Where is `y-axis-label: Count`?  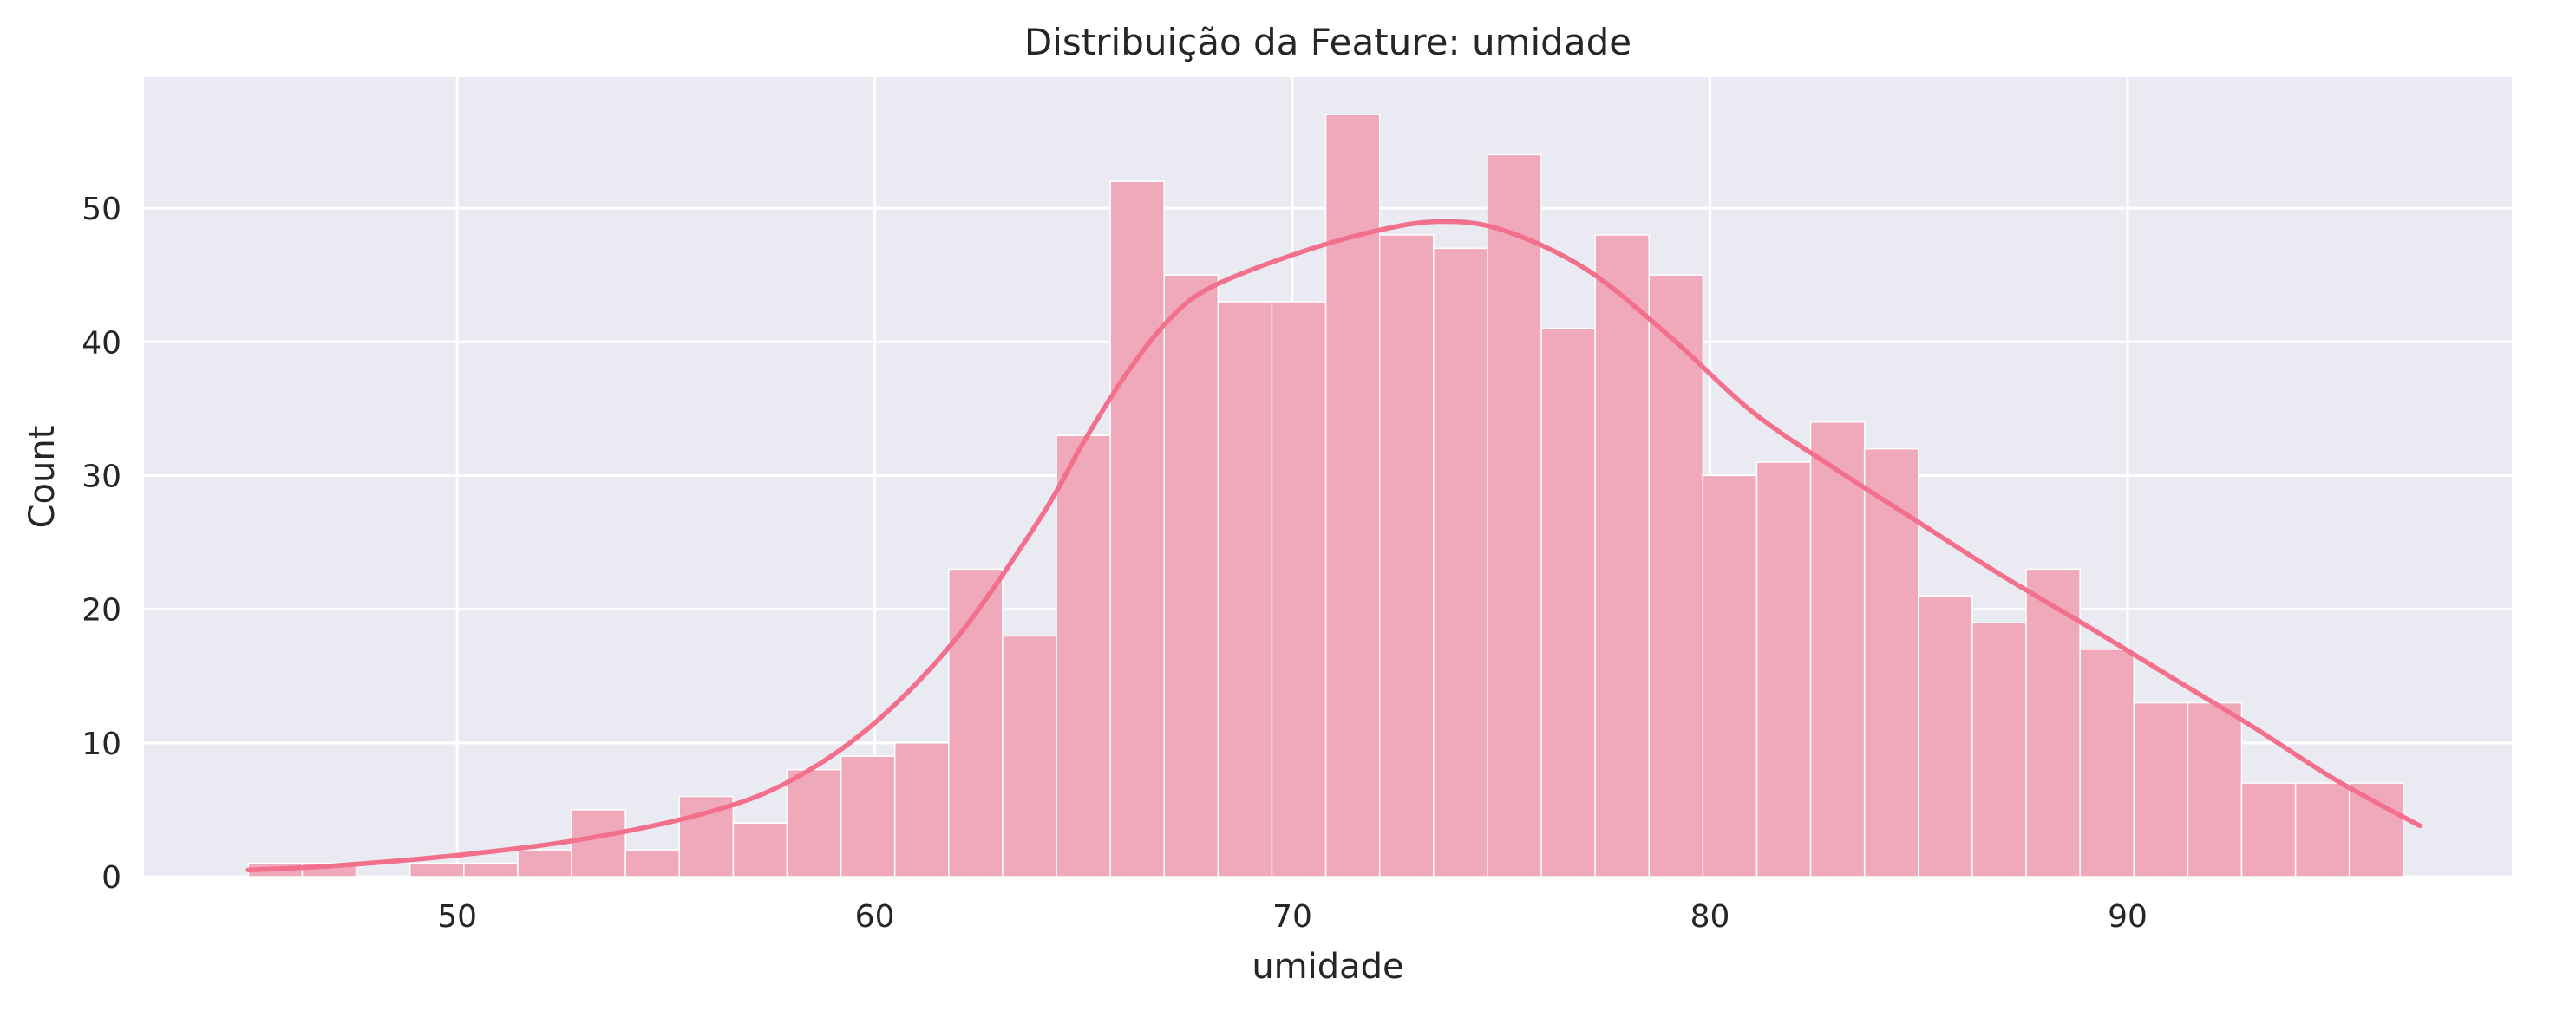
y-axis-label: Count is located at coordinates (42, 477).